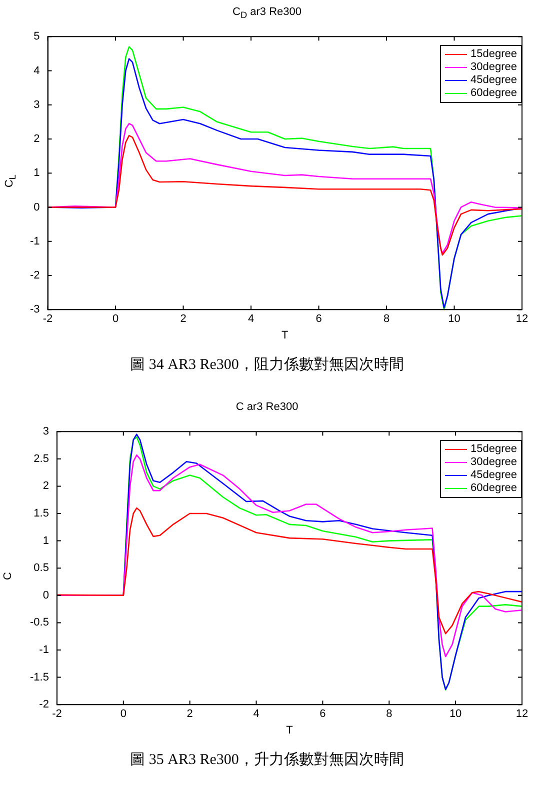  What do you see at coordinates (35, 310) in the screenshot?
I see `y-tick-label: -3` at bounding box center [35, 310].